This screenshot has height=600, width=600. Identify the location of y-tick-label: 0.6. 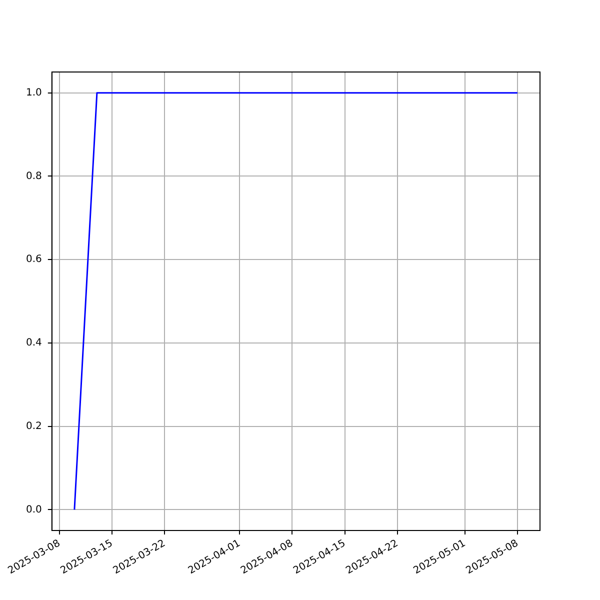
(34, 260).